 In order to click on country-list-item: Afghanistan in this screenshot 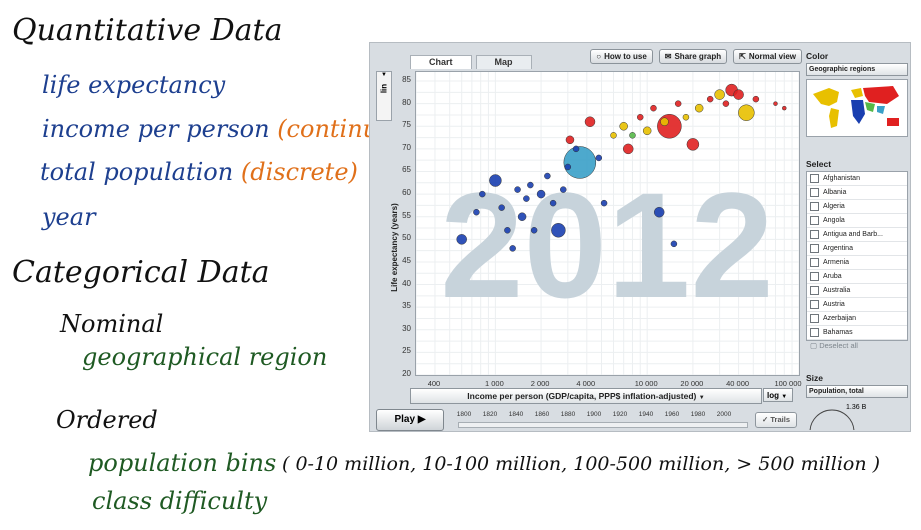, I will do `click(857, 179)`.